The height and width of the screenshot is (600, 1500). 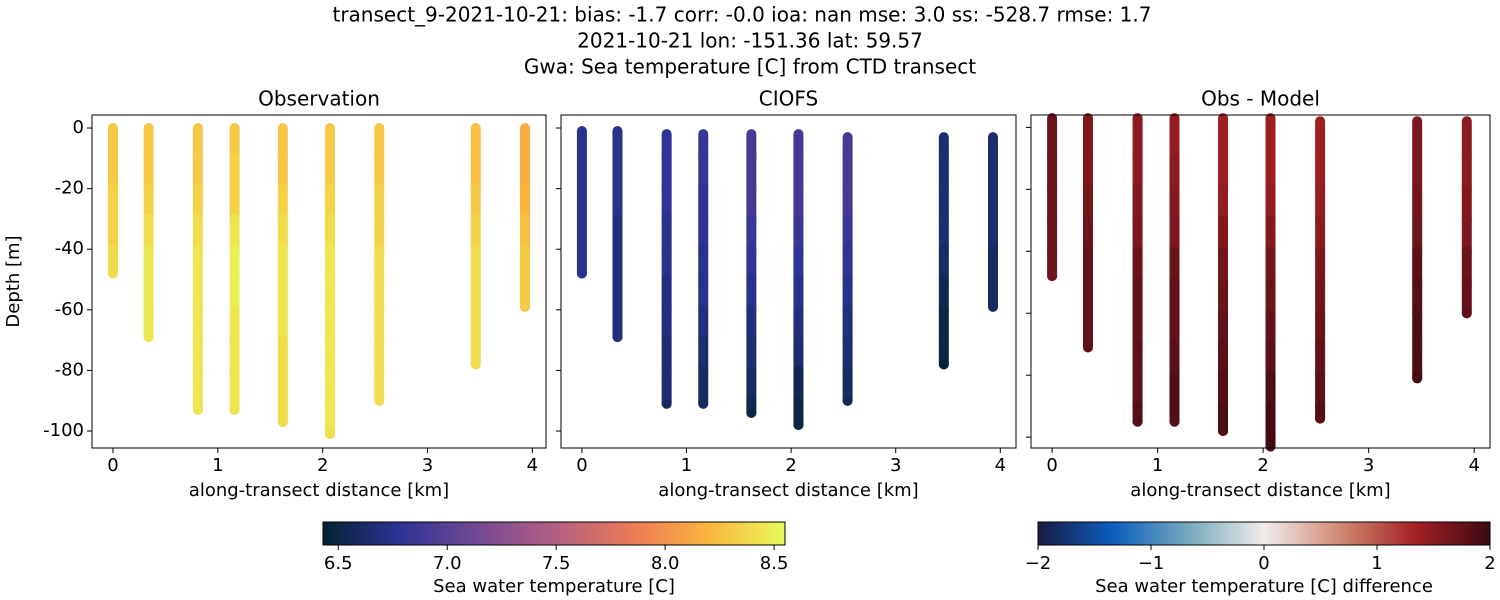 I want to click on colorbar-tick-label: −1, so click(x=1151, y=563).